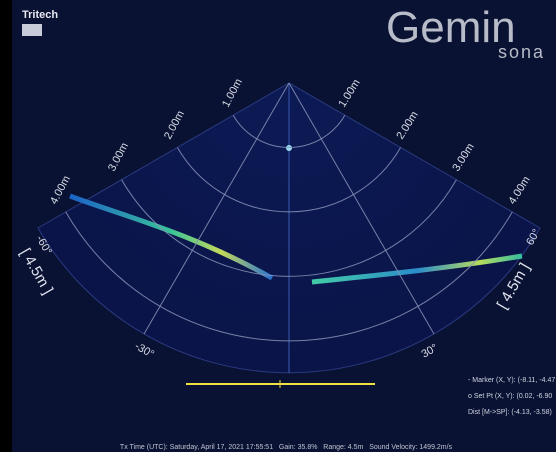  What do you see at coordinates (510, 396) in the screenshot?
I see `setpoint-readout: o Set Pt (X, Y): (0.02, -6.90` at bounding box center [510, 396].